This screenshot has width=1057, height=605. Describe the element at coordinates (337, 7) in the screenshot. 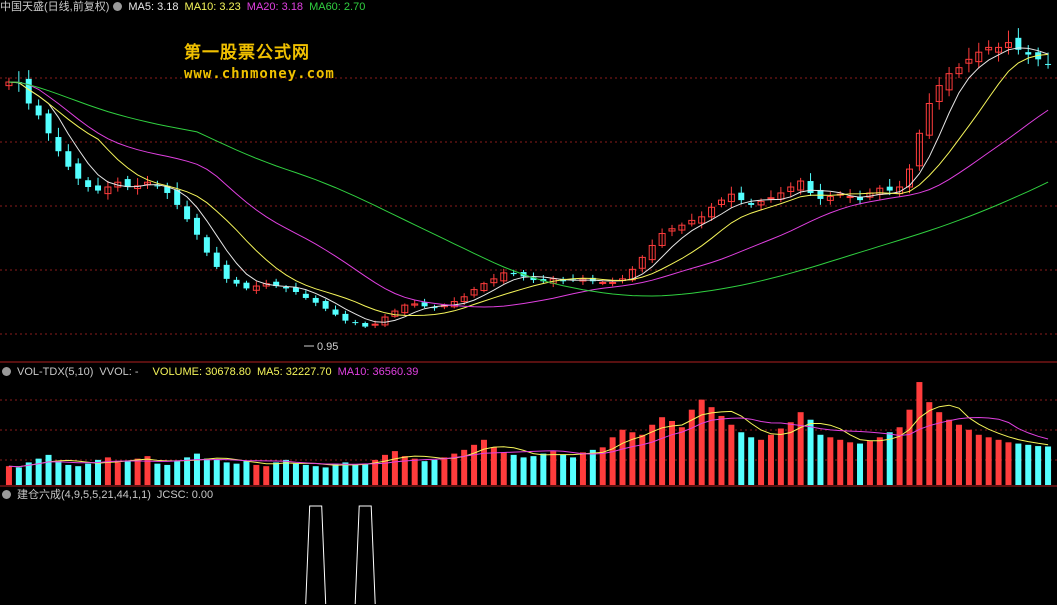

I see `ma60-readout: MA60: 2.70` at that location.